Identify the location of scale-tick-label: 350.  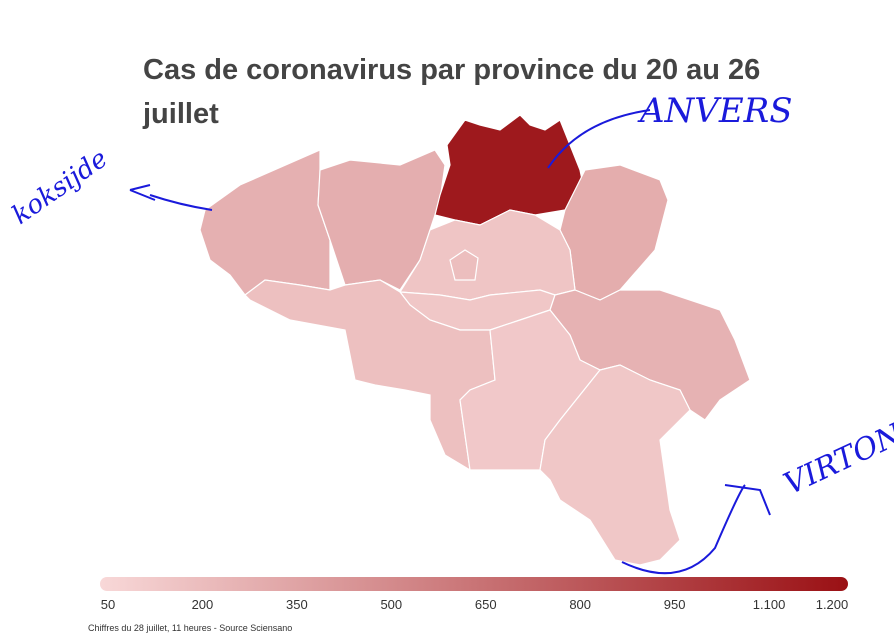
(297, 604).